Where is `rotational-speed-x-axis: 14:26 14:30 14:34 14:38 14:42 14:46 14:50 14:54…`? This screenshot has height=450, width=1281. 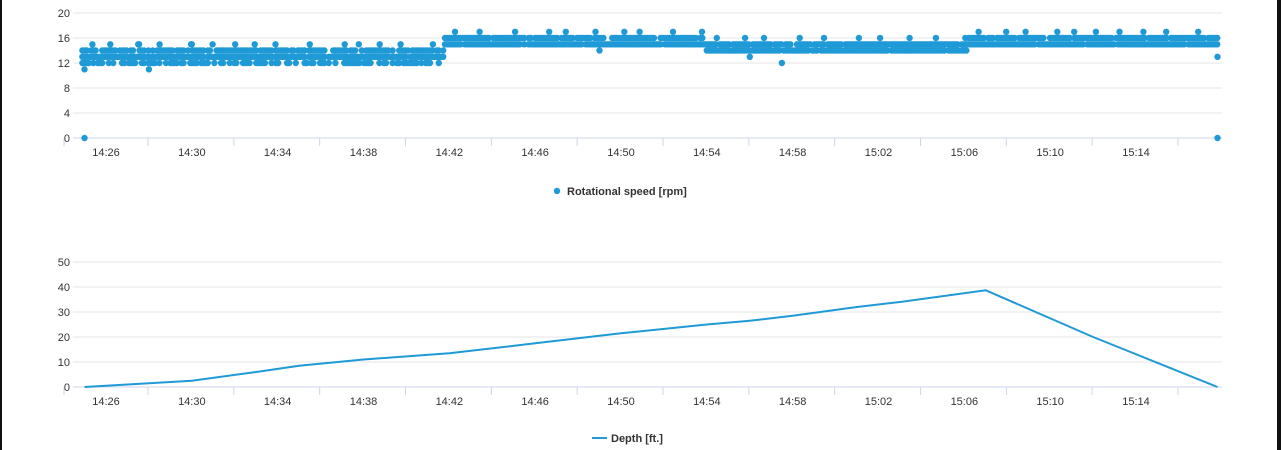
rotational-speed-x-axis: 14:26 14:30 14:34 14:38 14:42 14:46 14:50 14:54… is located at coordinates (642, 148).